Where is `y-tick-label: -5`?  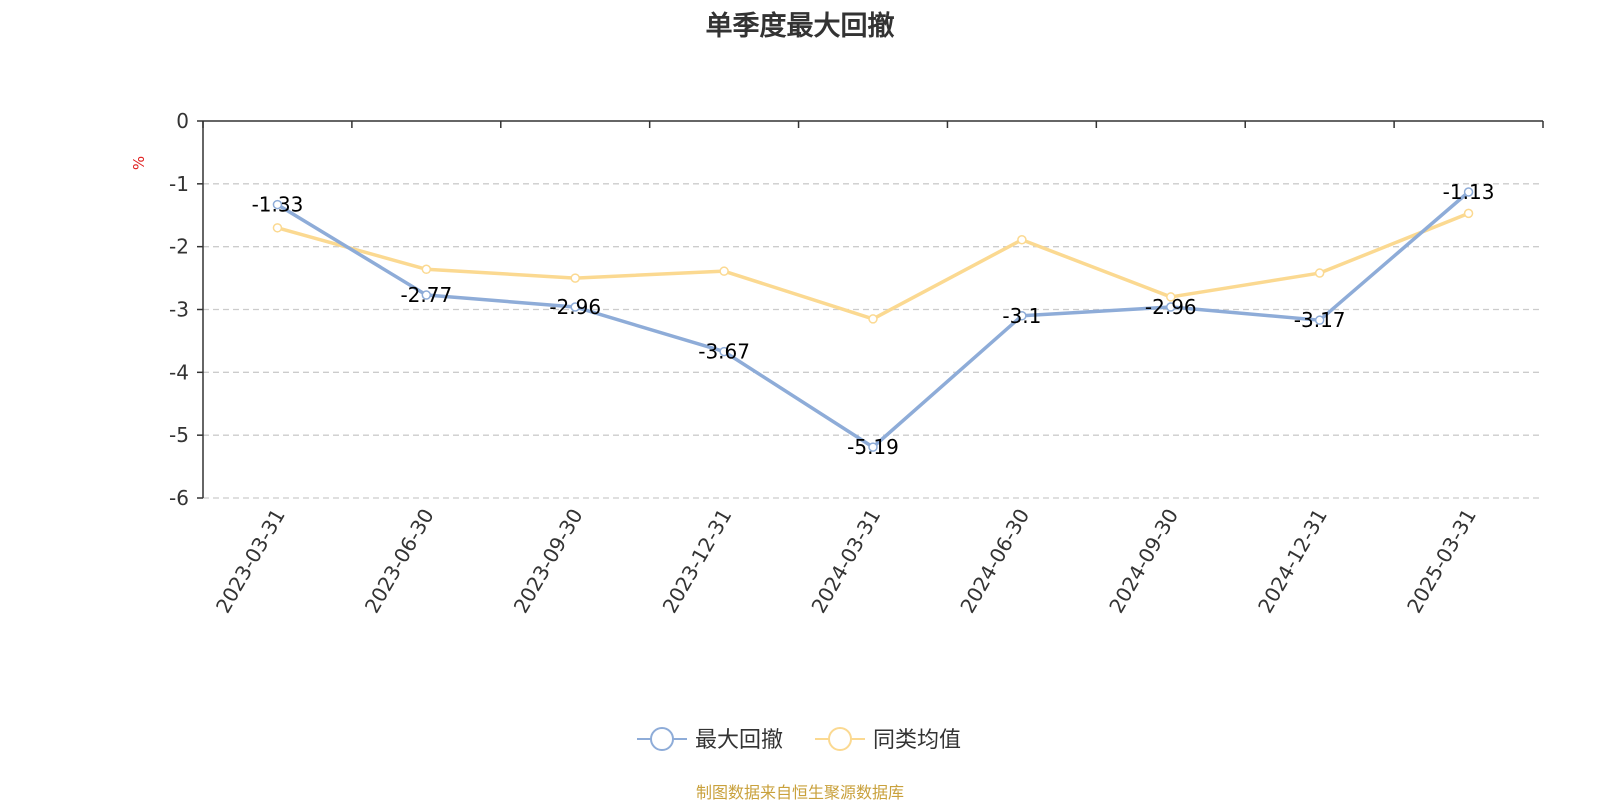 y-tick-label: -5 is located at coordinates (179, 435).